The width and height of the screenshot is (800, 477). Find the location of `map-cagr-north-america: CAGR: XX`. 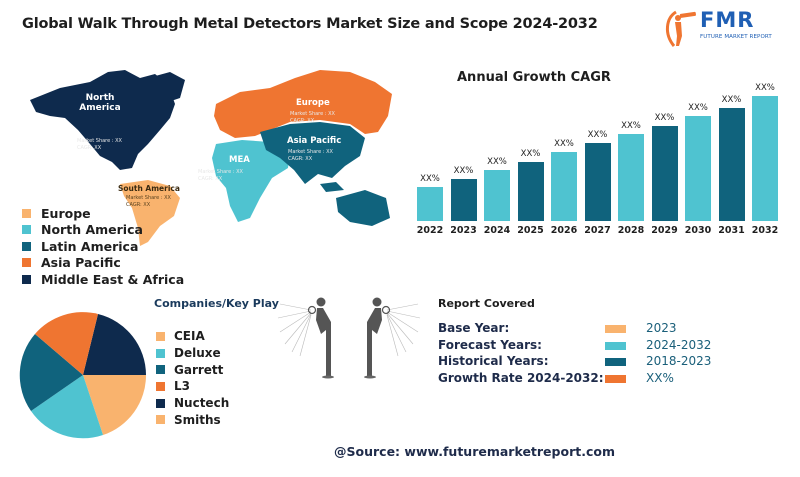

map-cagr-north-america: CAGR: XX is located at coordinates (89, 148).